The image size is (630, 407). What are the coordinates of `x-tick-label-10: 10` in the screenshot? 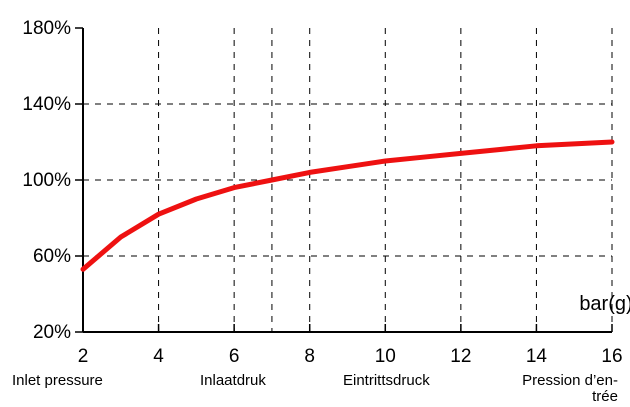 It's located at (385, 356).